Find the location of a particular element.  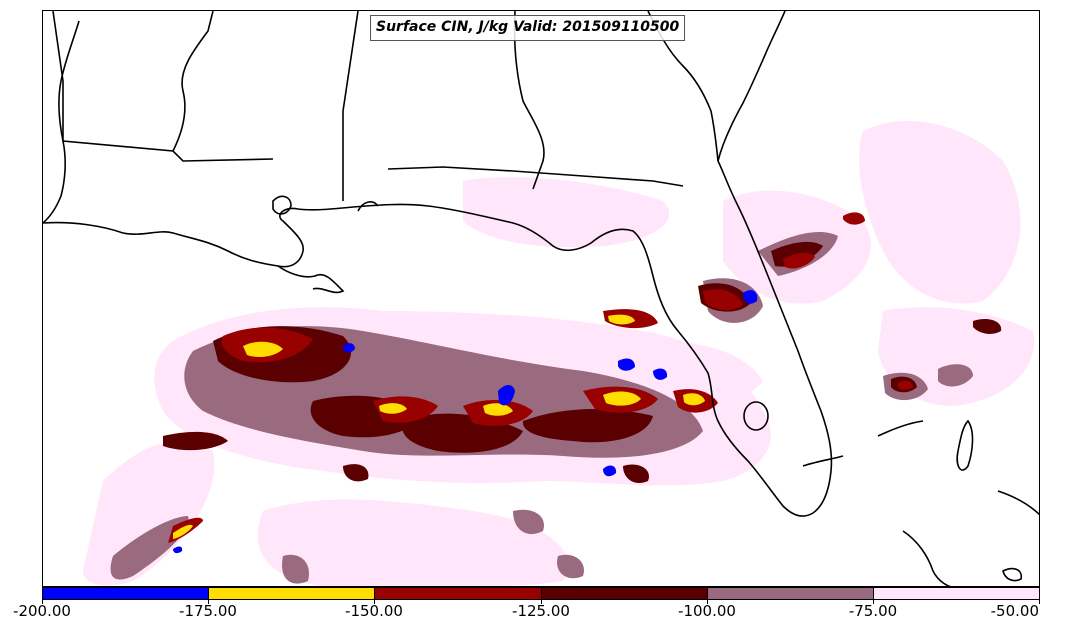

florida-keys is located at coordinates (823, 461).